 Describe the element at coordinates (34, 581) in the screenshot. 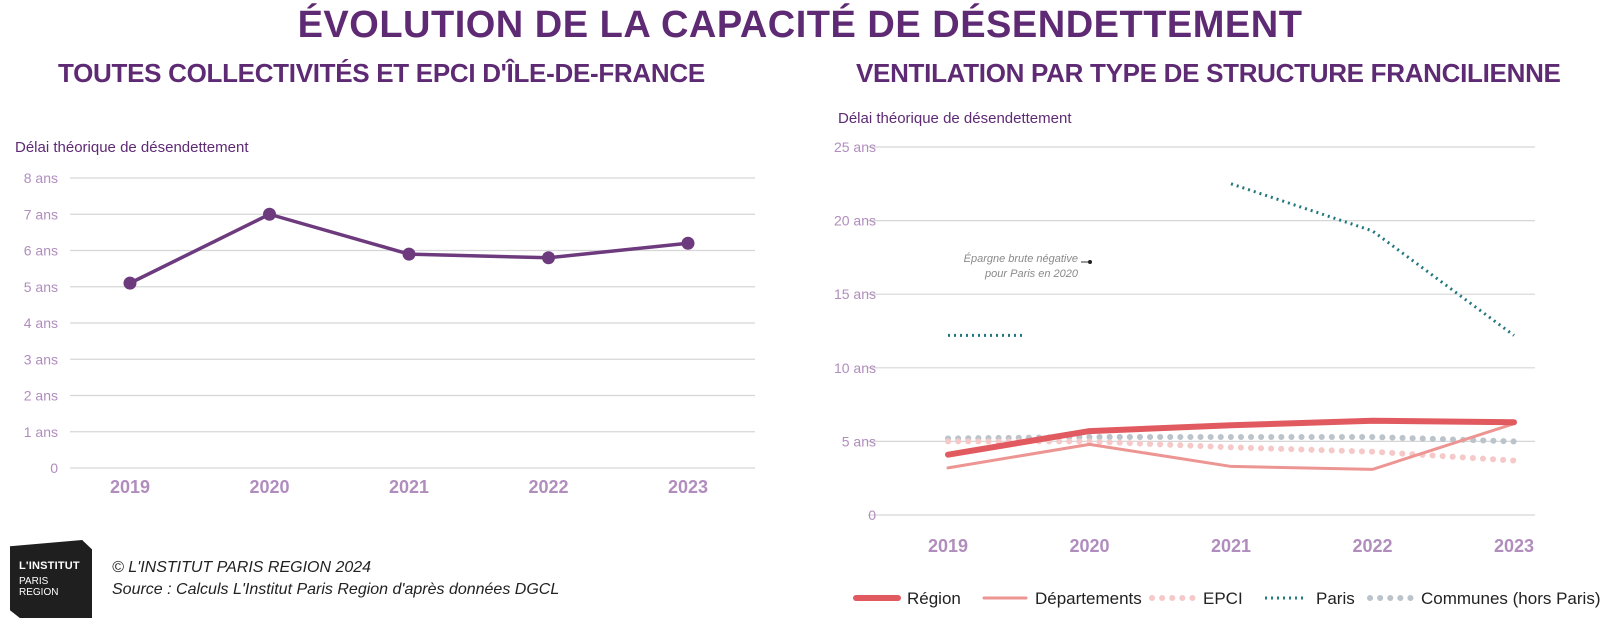

I see `logo-line2: PARIS` at that location.